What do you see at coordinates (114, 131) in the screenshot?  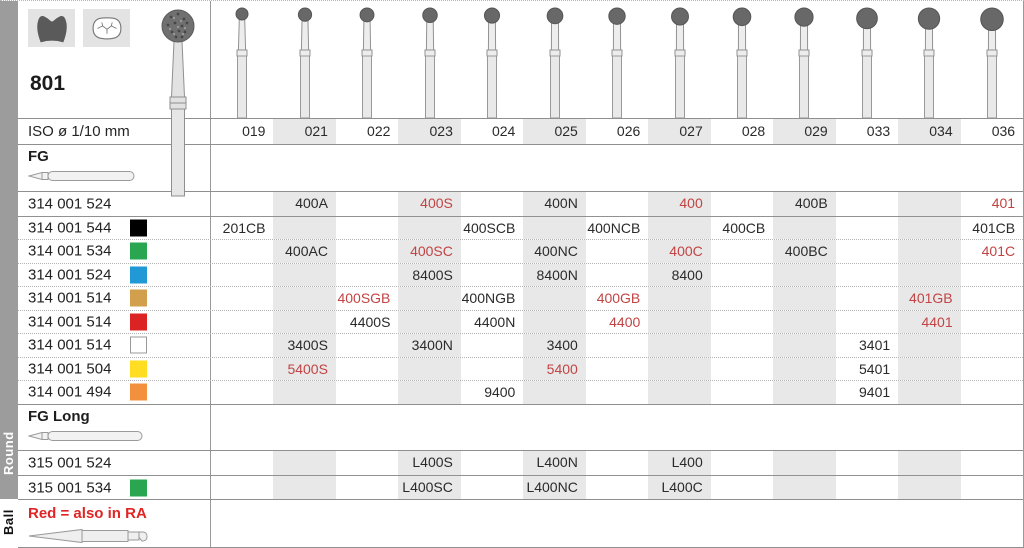 I see `iso-diameter-label: ISO ø 1/10 mm` at bounding box center [114, 131].